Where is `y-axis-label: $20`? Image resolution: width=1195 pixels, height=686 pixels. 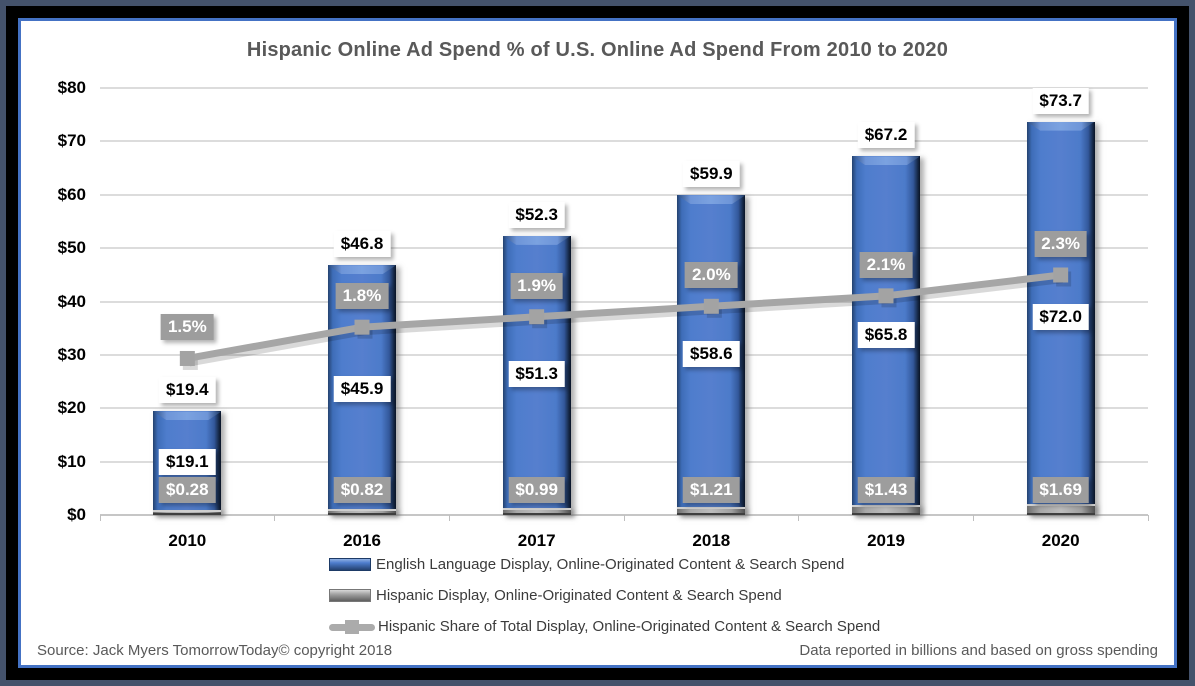 y-axis-label: $20 is located at coordinates (71, 408).